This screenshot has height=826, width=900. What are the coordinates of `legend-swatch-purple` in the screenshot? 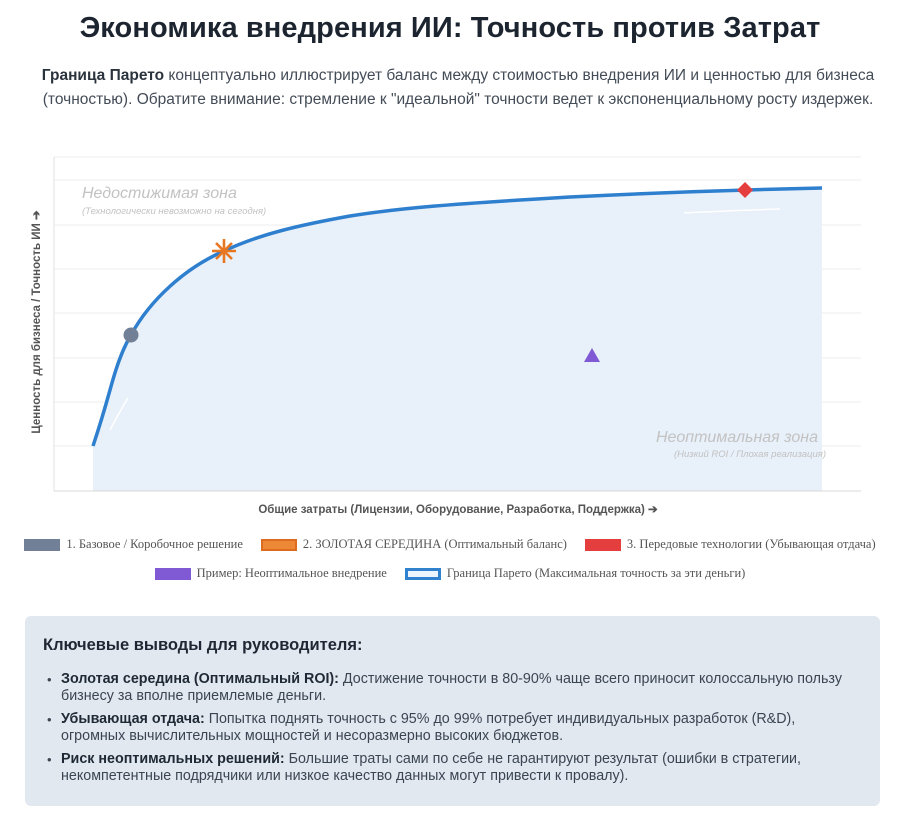 It's located at (172, 573).